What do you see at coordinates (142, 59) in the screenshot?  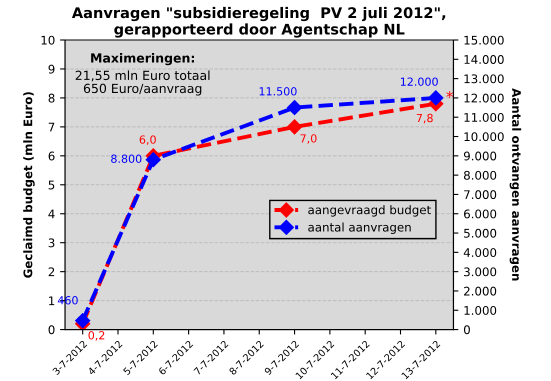 I see `annotation: Maximeringen:` at bounding box center [142, 59].